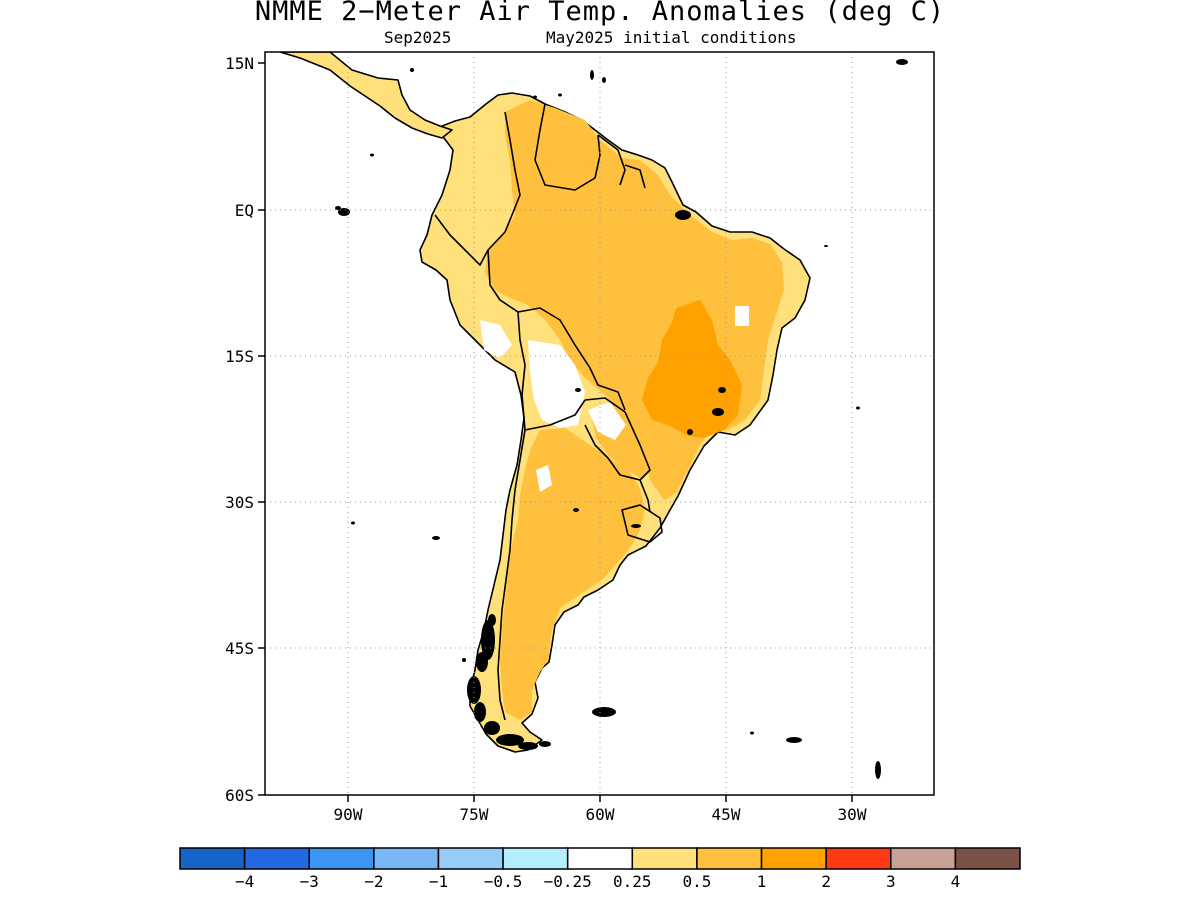  Describe the element at coordinates (891, 881) in the screenshot. I see `colorbar-label: 3` at that location.